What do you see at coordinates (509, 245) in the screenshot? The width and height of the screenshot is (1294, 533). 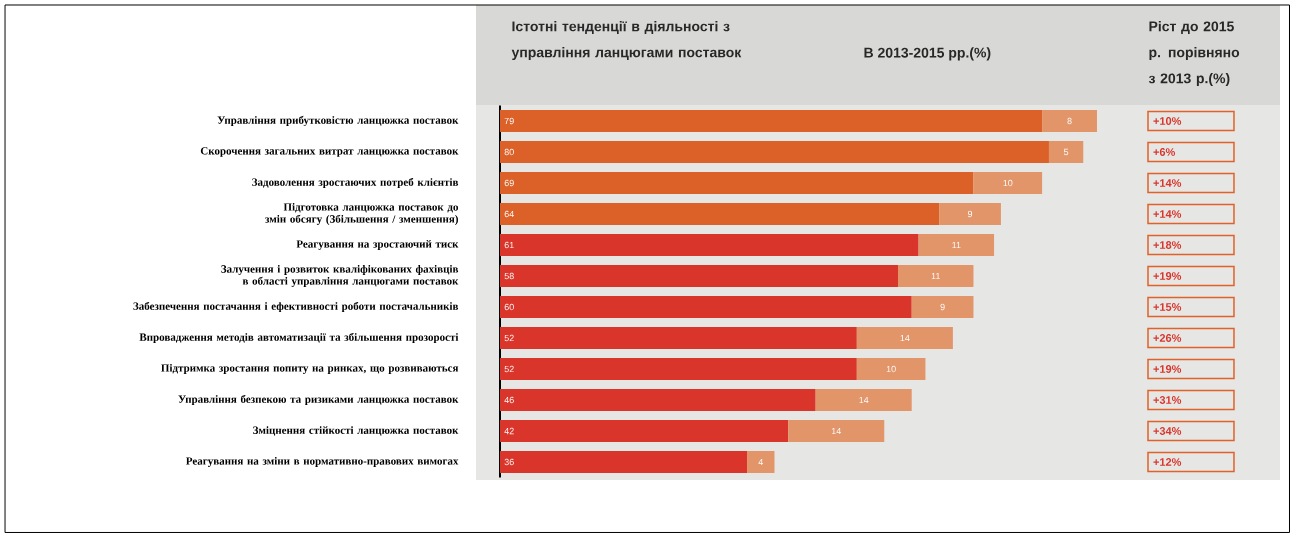 I see `data-label: 61` at bounding box center [509, 245].